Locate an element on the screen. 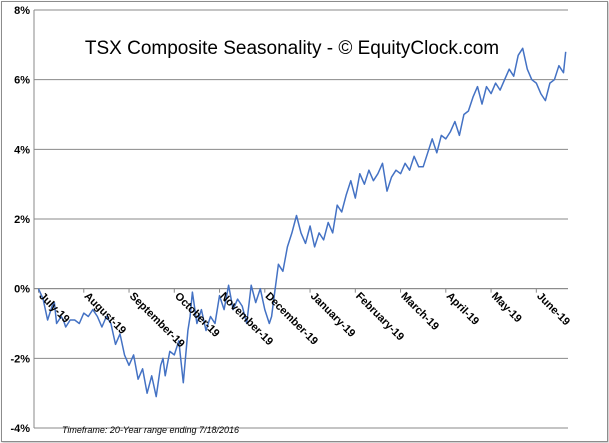  y-tick-label: -2% is located at coordinates (20, 359).